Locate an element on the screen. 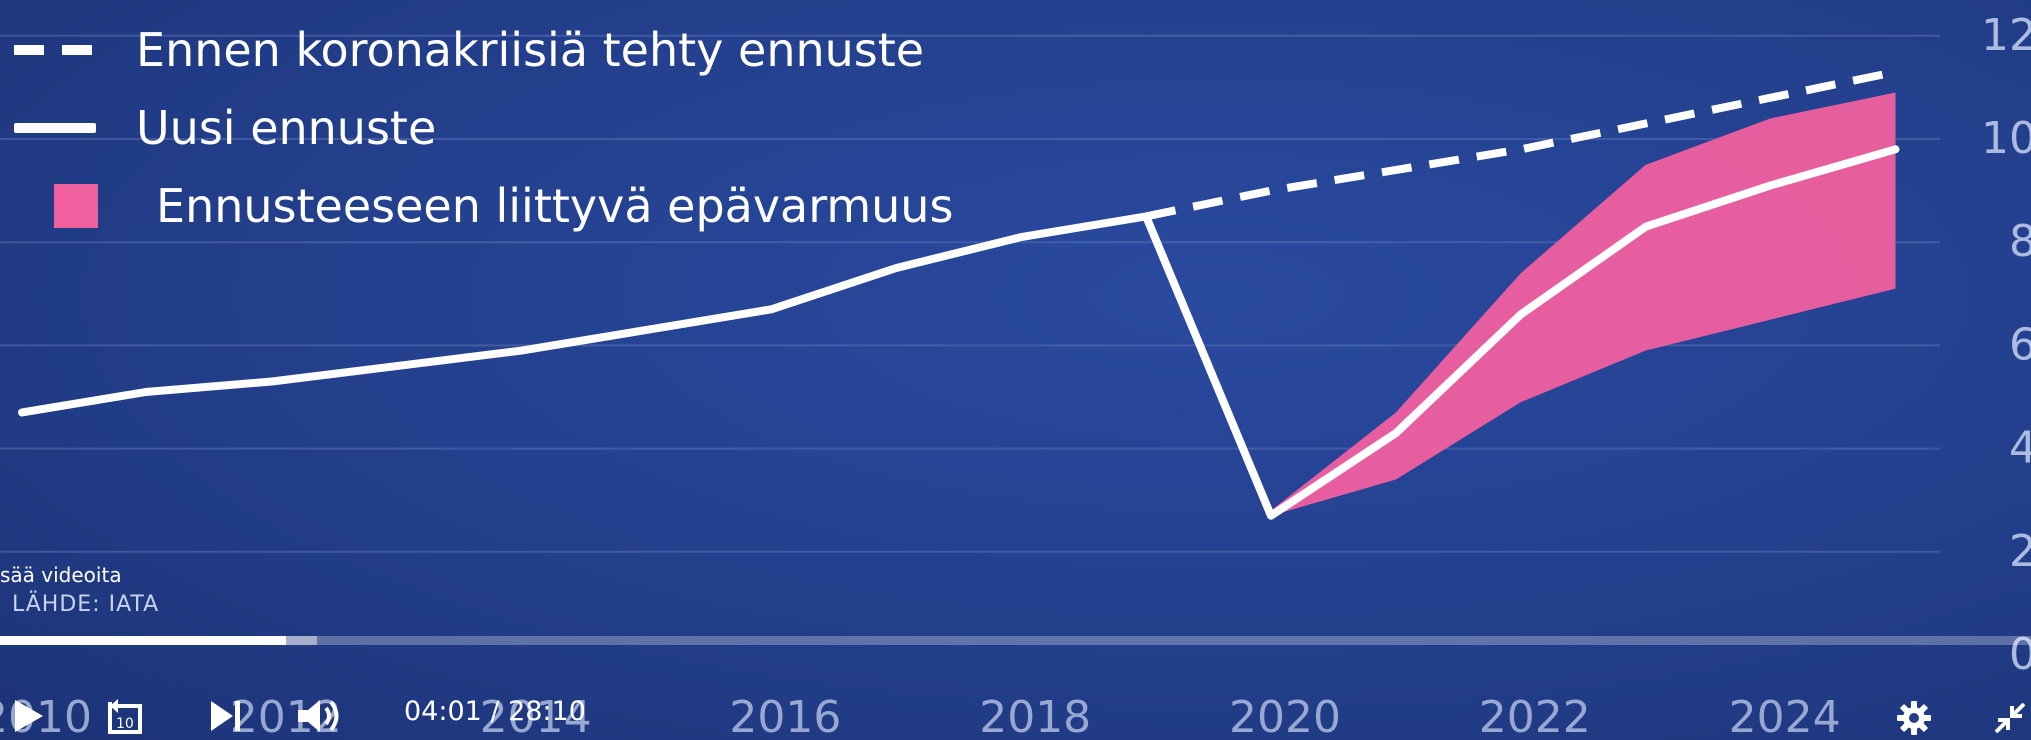  play-icon is located at coordinates (29, 716).